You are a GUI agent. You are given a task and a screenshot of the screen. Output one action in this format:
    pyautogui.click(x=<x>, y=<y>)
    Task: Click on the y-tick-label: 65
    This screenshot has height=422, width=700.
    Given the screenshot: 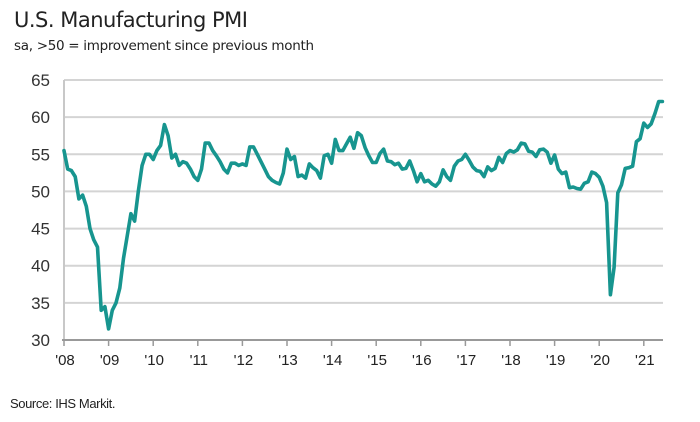 What is the action you would take?
    pyautogui.click(x=40, y=80)
    